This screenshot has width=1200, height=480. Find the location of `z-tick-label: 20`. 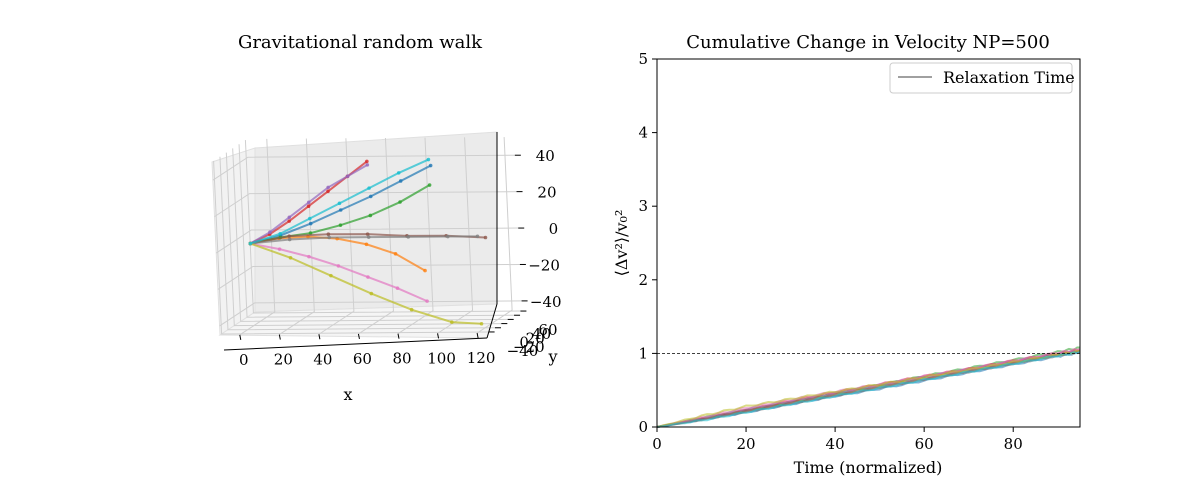

z-tick-label: 20 is located at coordinates (546, 193).